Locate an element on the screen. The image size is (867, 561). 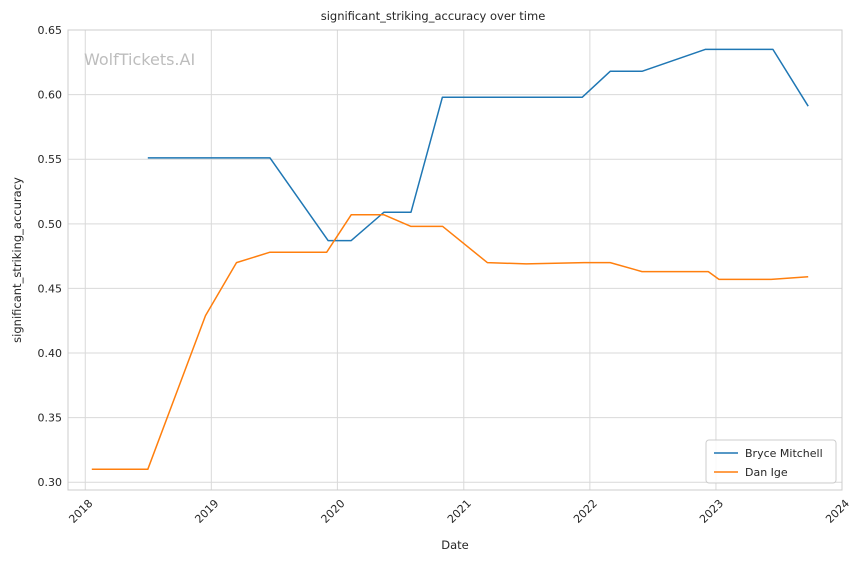
legend-label: Bryce Mitchell is located at coordinates (784, 453).